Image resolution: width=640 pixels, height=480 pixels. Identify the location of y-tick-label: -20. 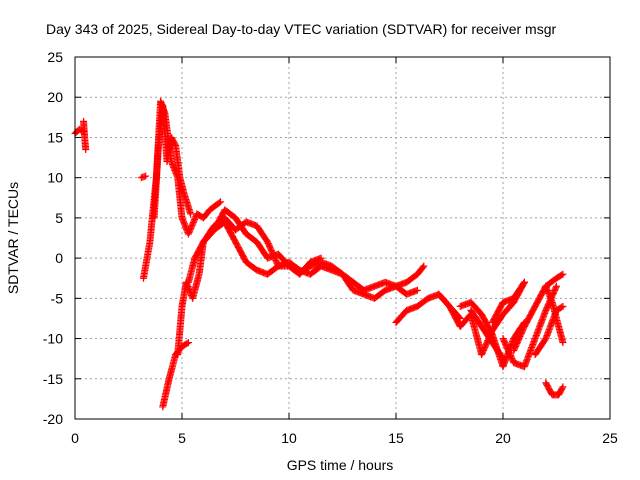
(53, 419).